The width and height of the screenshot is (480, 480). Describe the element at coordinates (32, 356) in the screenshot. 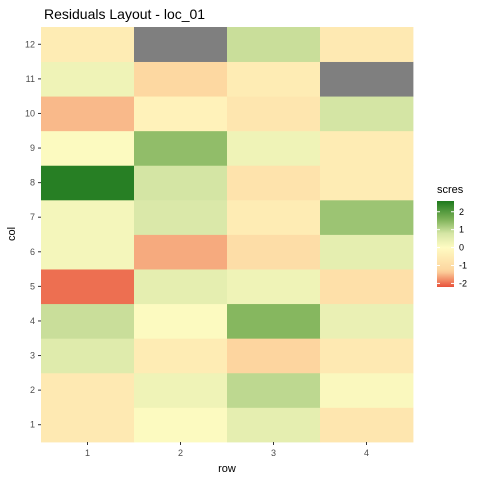

I see `y-tick-label: 3` at that location.